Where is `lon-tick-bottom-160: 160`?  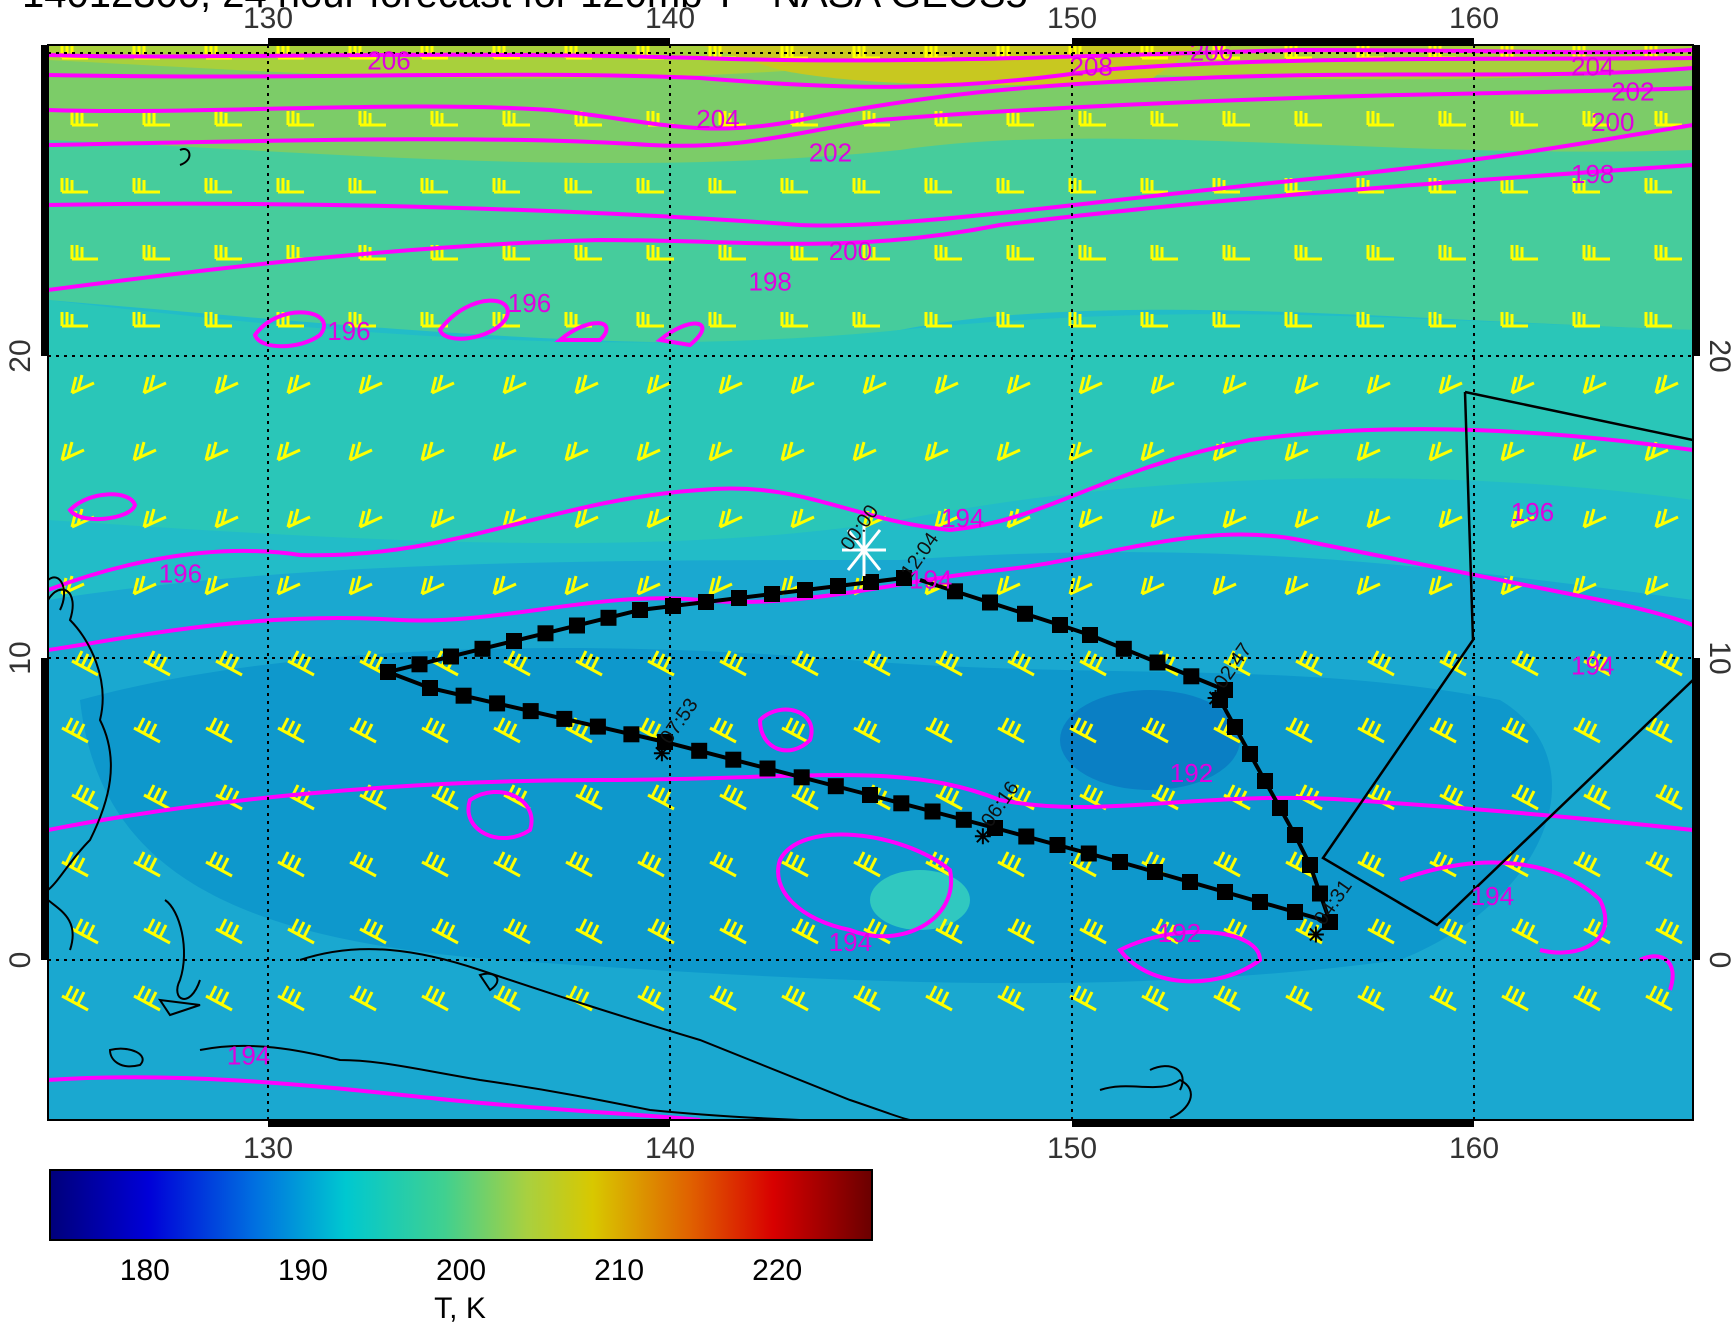
lon-tick-bottom-160: 160 is located at coordinates (1474, 1148).